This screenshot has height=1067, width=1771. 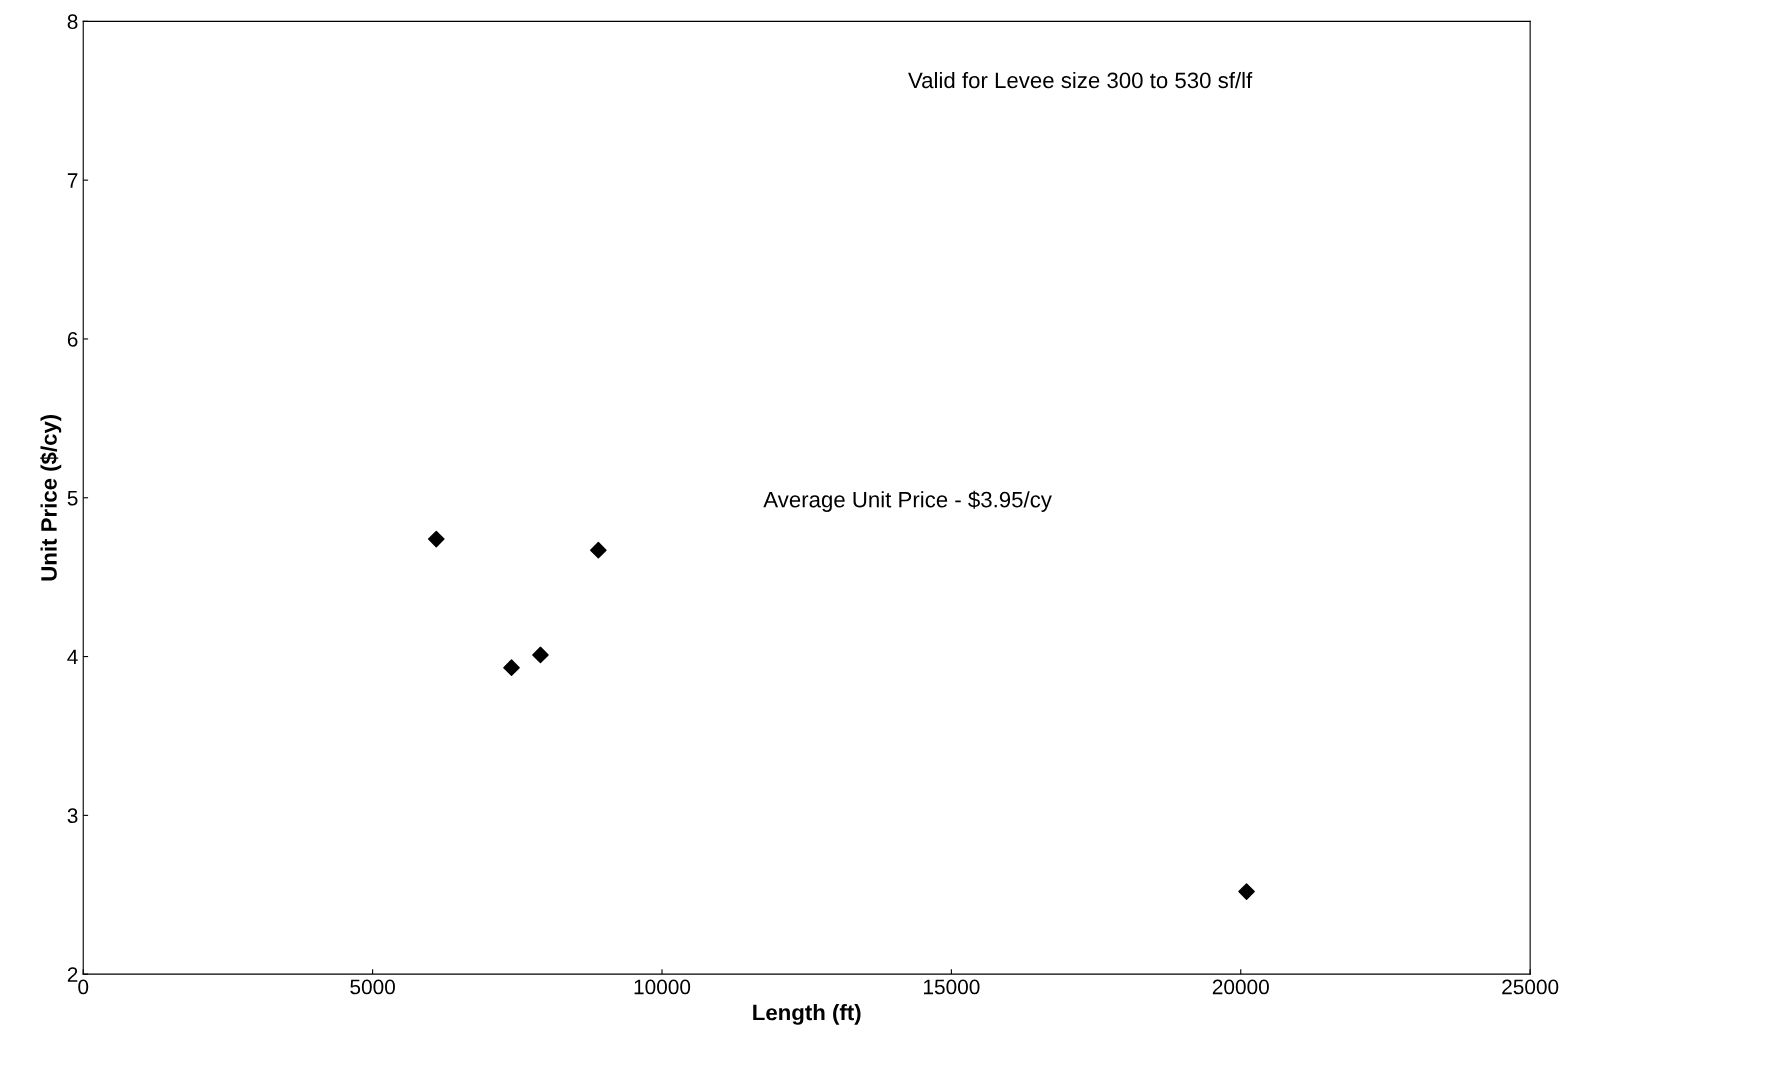 I want to click on y-tick-label: 4, so click(x=72, y=657).